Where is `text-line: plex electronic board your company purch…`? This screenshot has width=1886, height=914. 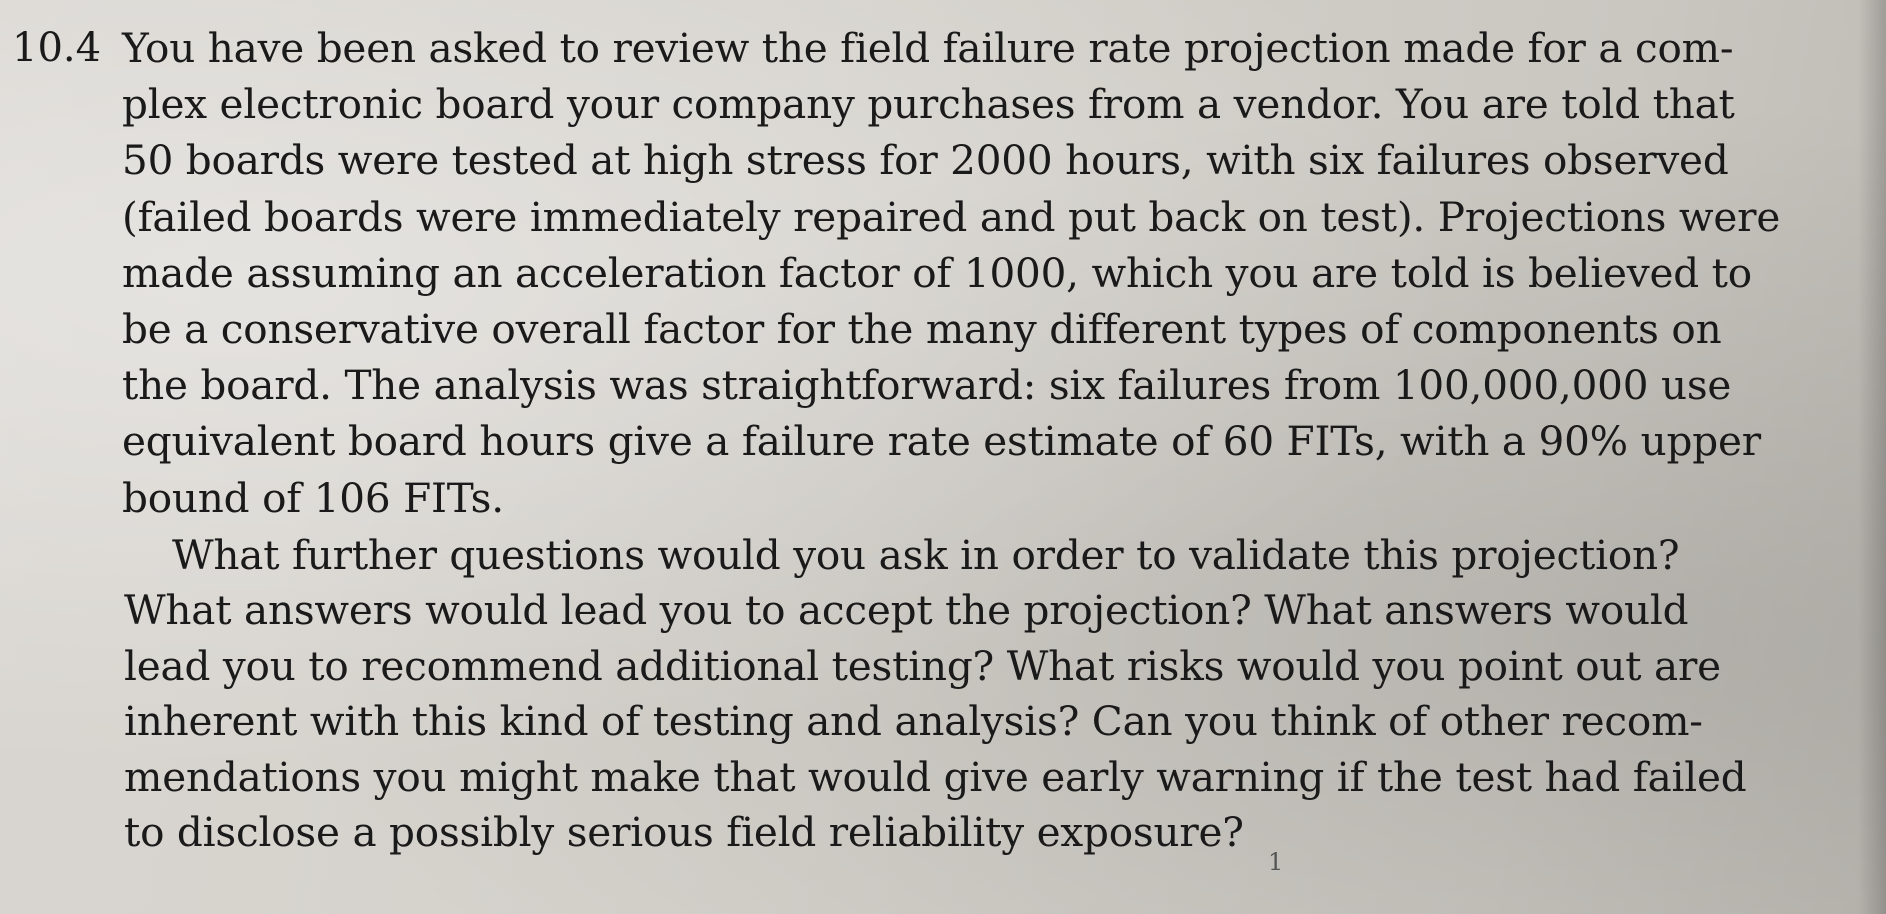 text-line: plex electronic board your company purch… is located at coordinates (928, 104).